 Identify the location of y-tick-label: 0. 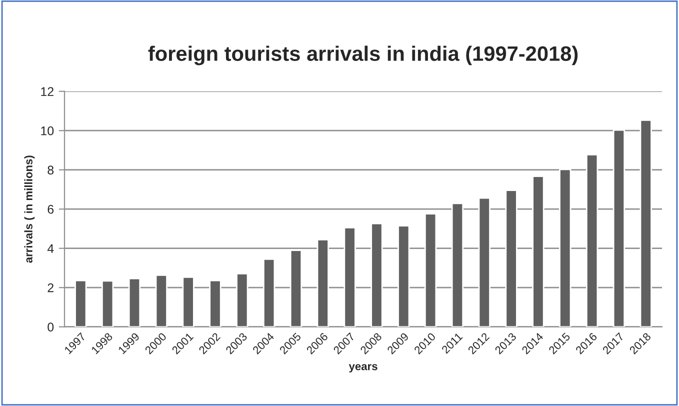
(51, 327).